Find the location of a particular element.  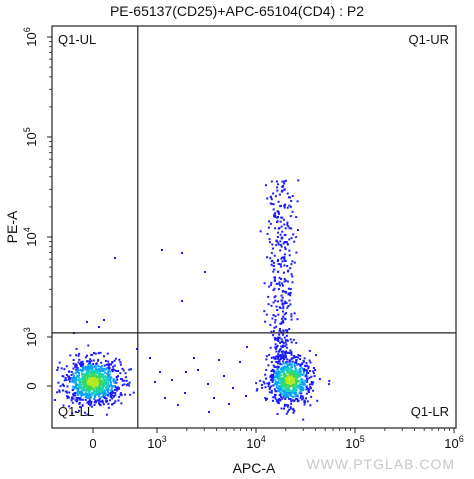

x-axis-label: APC-A is located at coordinates (254, 468).